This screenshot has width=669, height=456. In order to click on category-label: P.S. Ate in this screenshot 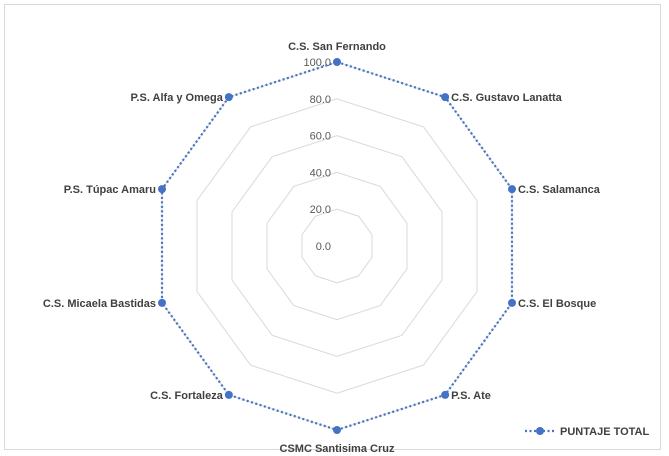, I will do `click(471, 396)`.